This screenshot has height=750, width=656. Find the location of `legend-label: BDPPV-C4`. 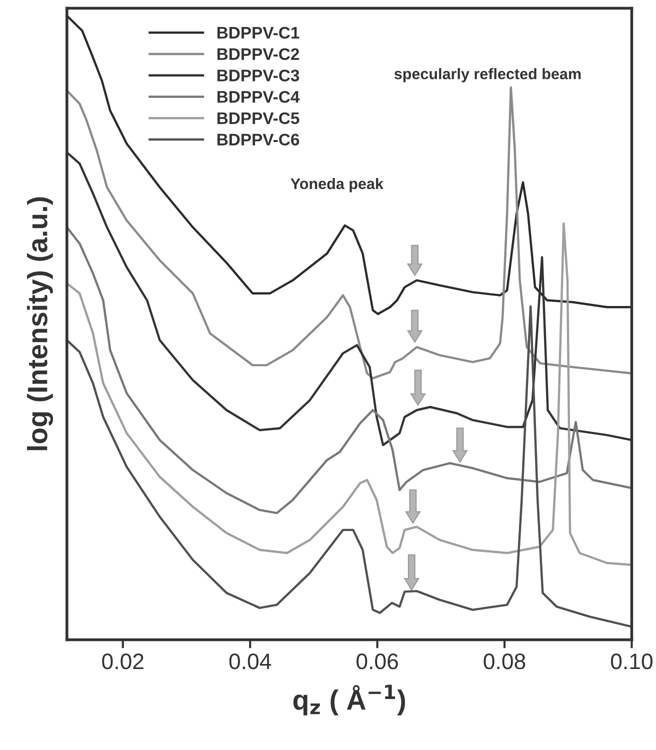

legend-label: BDPPV-C4 is located at coordinates (258, 96).